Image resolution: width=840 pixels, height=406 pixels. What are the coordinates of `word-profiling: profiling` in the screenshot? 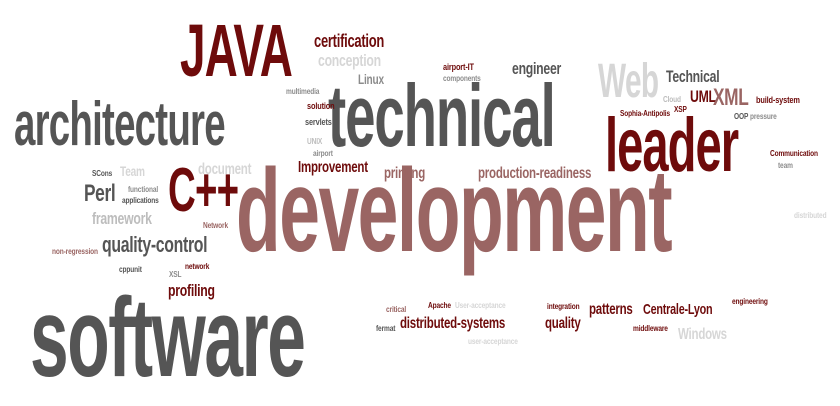 It's located at (191, 290).